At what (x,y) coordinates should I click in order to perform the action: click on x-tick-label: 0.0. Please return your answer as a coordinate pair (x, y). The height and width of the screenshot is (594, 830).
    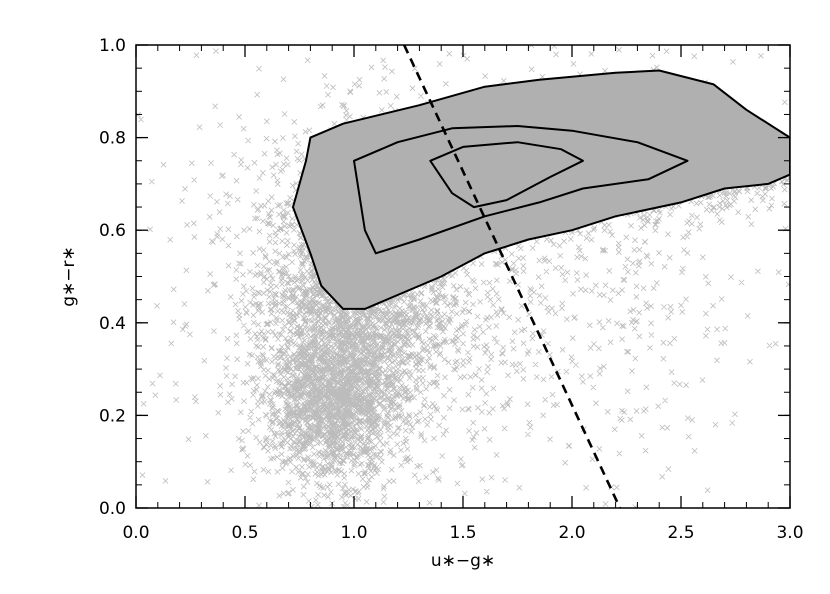
    Looking at the image, I should click on (135, 533).